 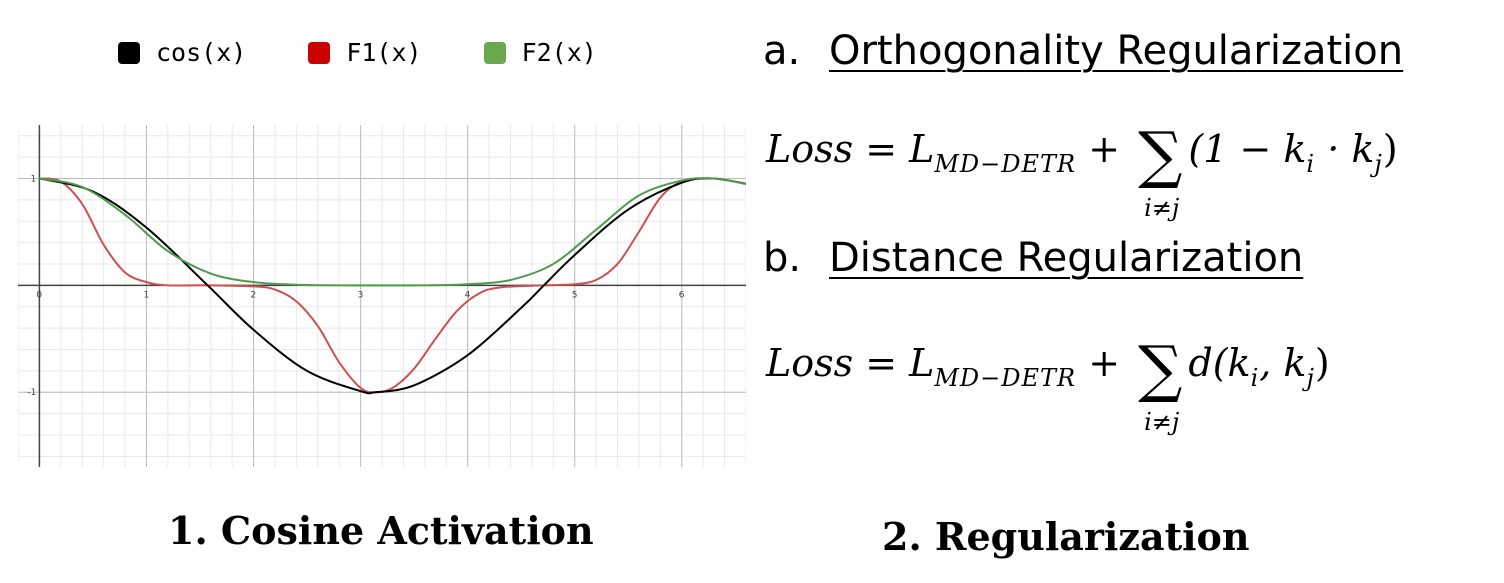 I want to click on legend-label: F2(x), so click(x=559, y=52).